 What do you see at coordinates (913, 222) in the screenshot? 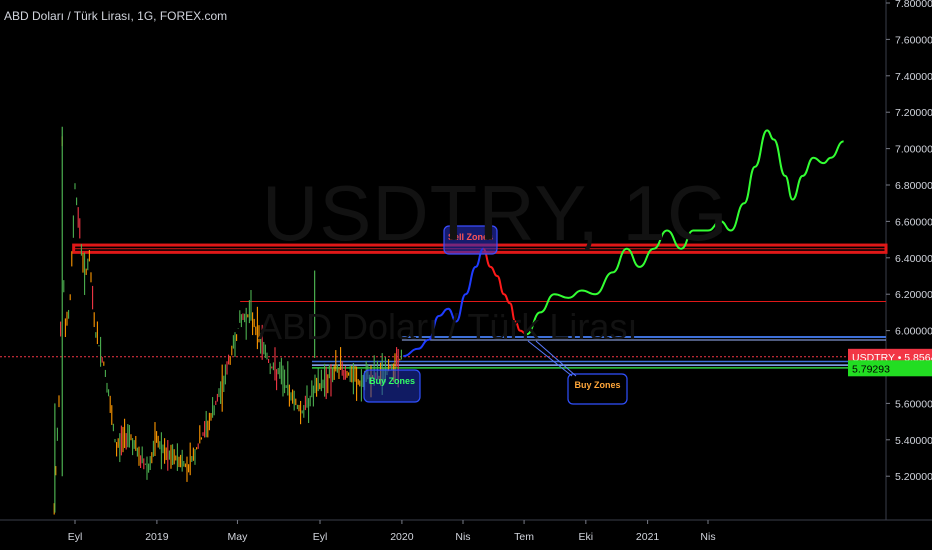
I see `y-tick-label: 6.60000` at bounding box center [913, 222].